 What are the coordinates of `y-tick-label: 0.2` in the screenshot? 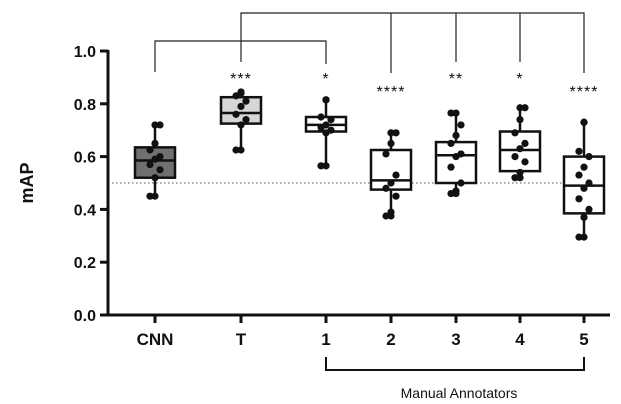 It's located at (85, 263).